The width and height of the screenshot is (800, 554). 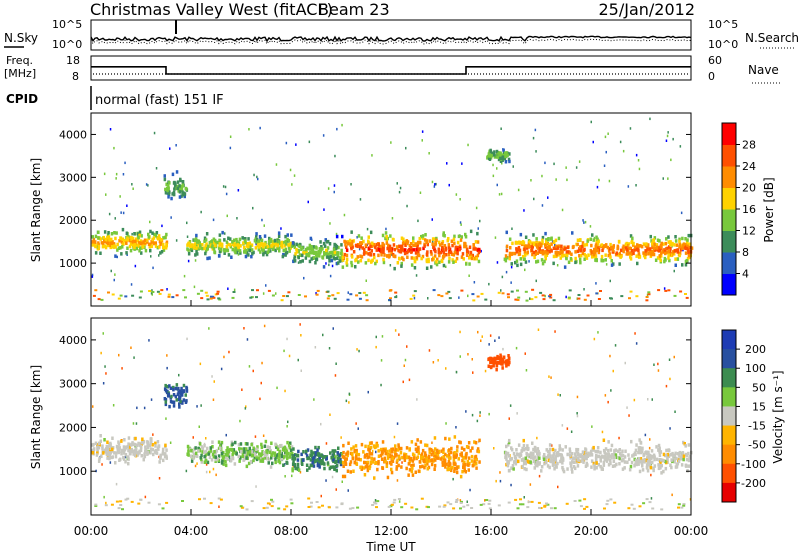 What do you see at coordinates (291, 531) in the screenshot?
I see `x-tick-label: 08:00` at bounding box center [291, 531].